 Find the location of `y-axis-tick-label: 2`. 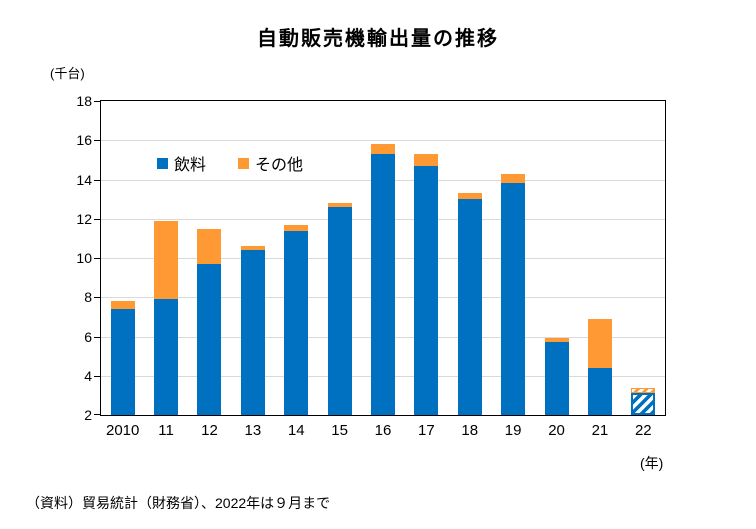

y-axis-tick-label: 2 is located at coordinates (88, 415).